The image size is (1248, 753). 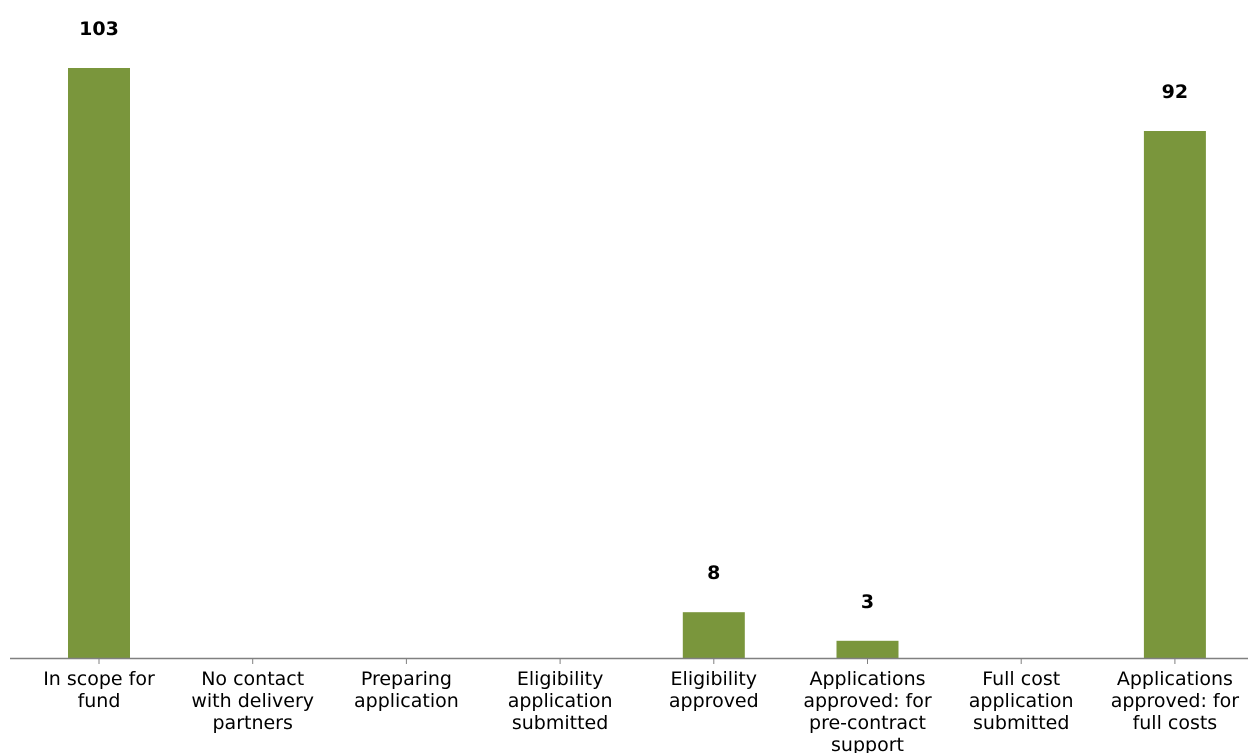 I want to click on x-tick-label-5-line-1: approved: for, so click(x=867, y=701).